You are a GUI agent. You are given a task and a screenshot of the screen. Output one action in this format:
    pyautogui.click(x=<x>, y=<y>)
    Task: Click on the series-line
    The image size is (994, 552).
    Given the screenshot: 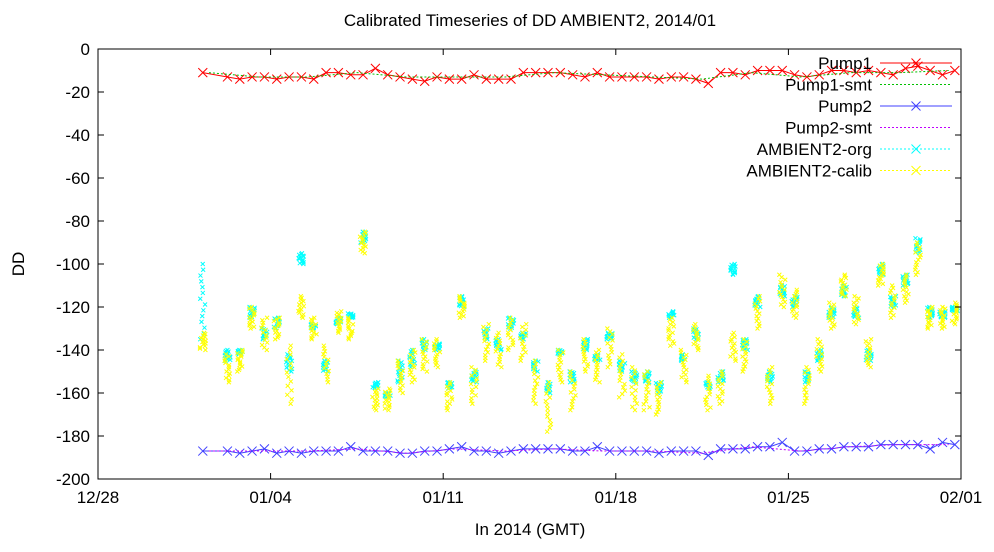 What is the action you would take?
    pyautogui.click(x=578, y=449)
    